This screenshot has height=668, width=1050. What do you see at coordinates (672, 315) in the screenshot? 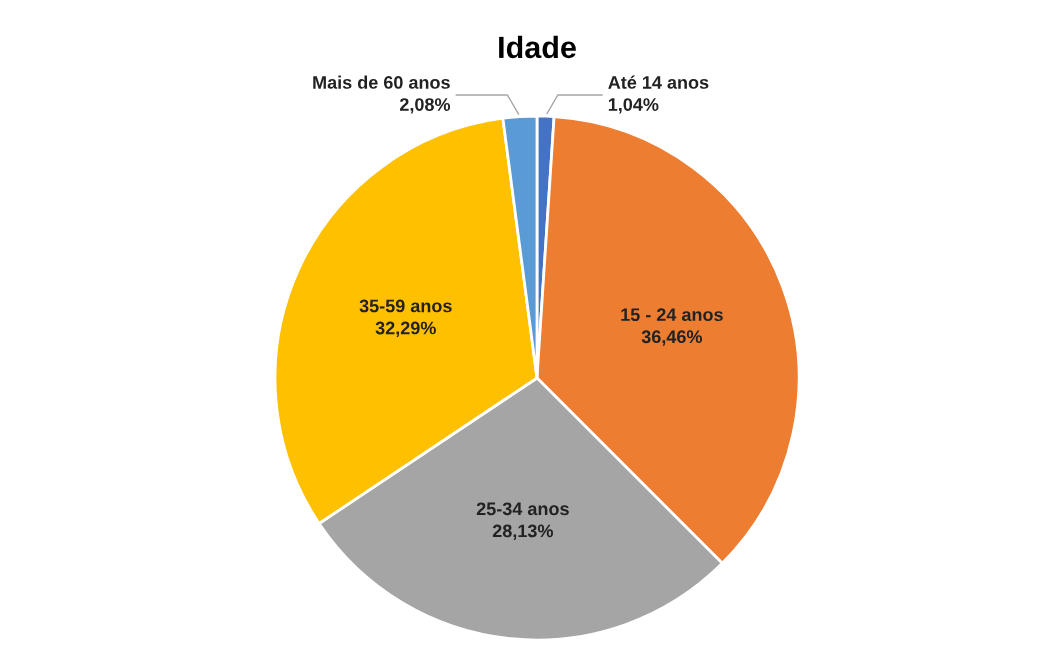
I see `slice-label: 15 - 24 anos` at bounding box center [672, 315].